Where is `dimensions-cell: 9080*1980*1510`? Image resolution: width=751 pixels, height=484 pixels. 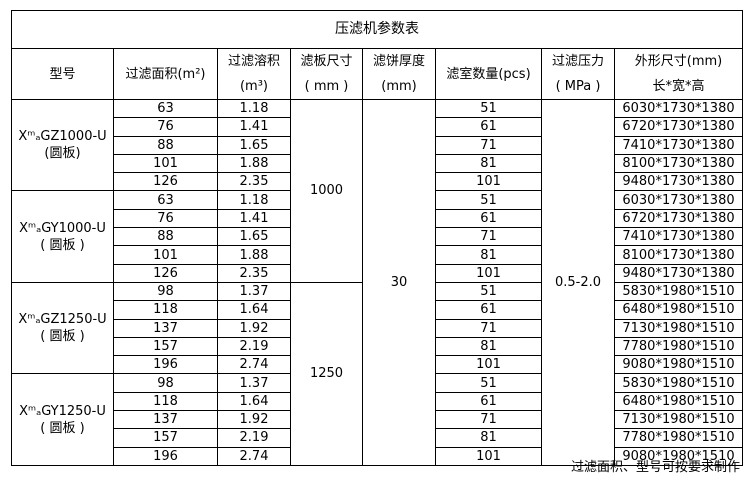
dimensions-cell: 9080*1980*1510 is located at coordinates (678, 365).